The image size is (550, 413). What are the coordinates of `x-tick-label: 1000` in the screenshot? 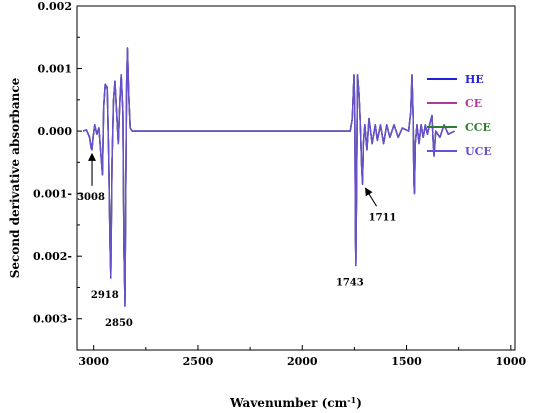 It's located at (511, 361).